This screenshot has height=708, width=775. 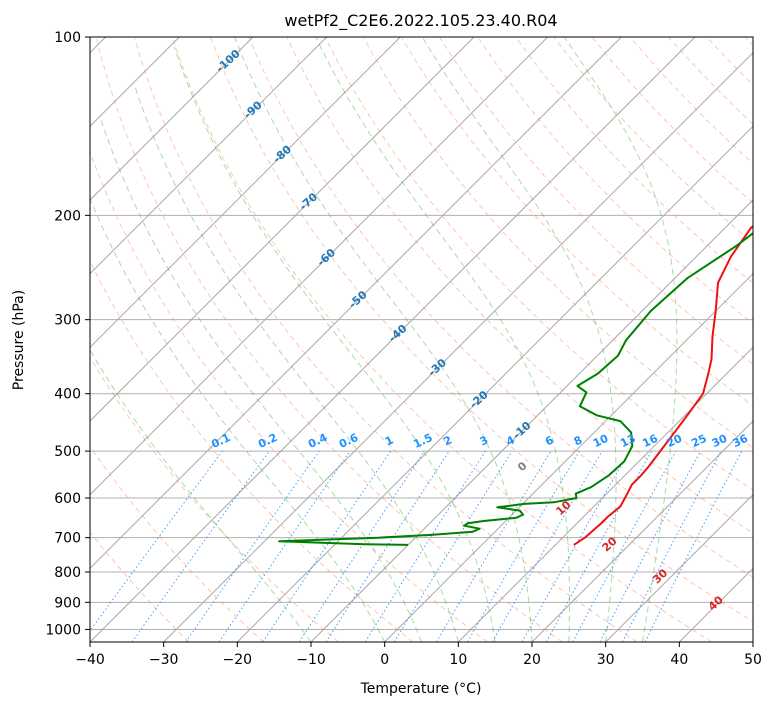 I want to click on mixing-ratio-label: 25, so click(x=698, y=441).